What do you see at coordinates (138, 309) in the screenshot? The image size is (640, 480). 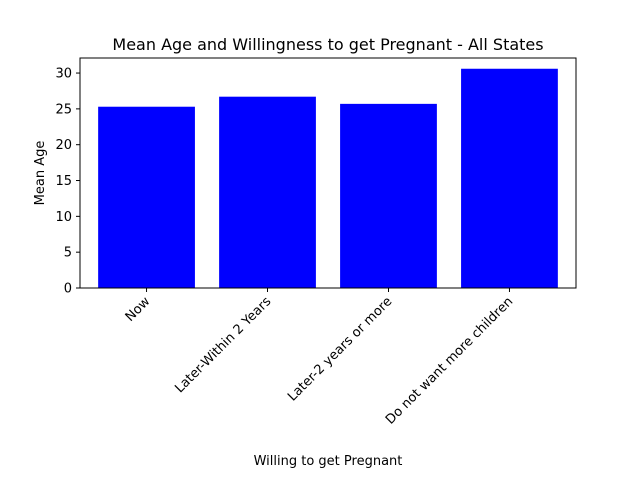 I see `x-tick-label: Now` at bounding box center [138, 309].